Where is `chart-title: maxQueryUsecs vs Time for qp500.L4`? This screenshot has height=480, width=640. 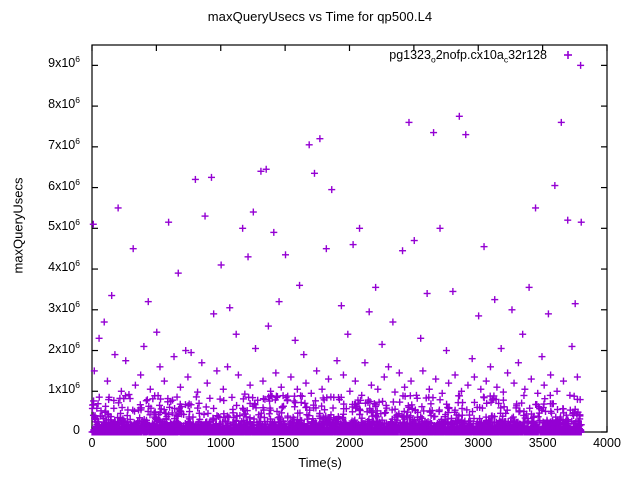
chart-title: maxQueryUsecs vs Time for qp500.L4 is located at coordinates (320, 16).